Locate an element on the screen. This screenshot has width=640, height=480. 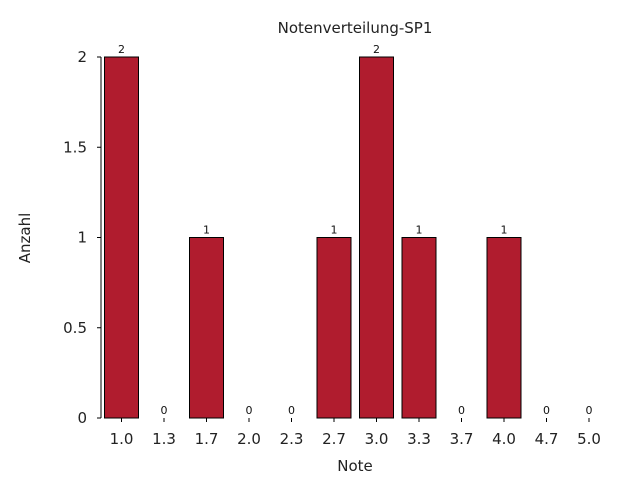
y-tick-label: 0 is located at coordinates (82, 418).